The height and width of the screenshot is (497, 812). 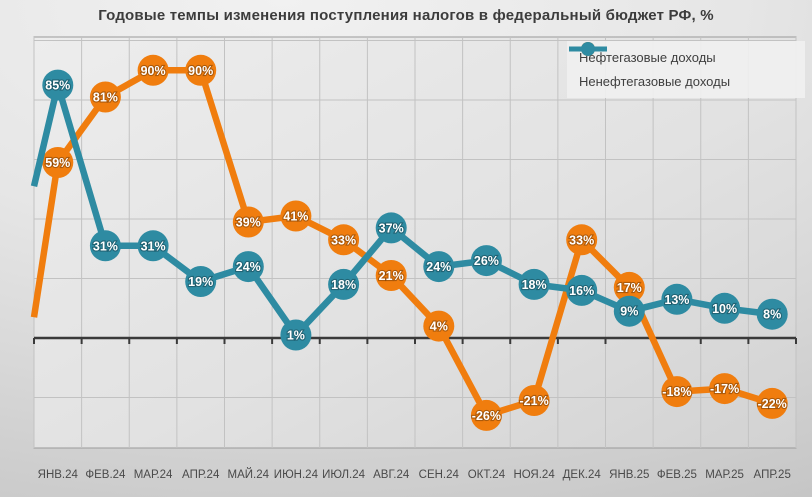 I want to click on data-point-label: 85%, so click(x=57, y=86).